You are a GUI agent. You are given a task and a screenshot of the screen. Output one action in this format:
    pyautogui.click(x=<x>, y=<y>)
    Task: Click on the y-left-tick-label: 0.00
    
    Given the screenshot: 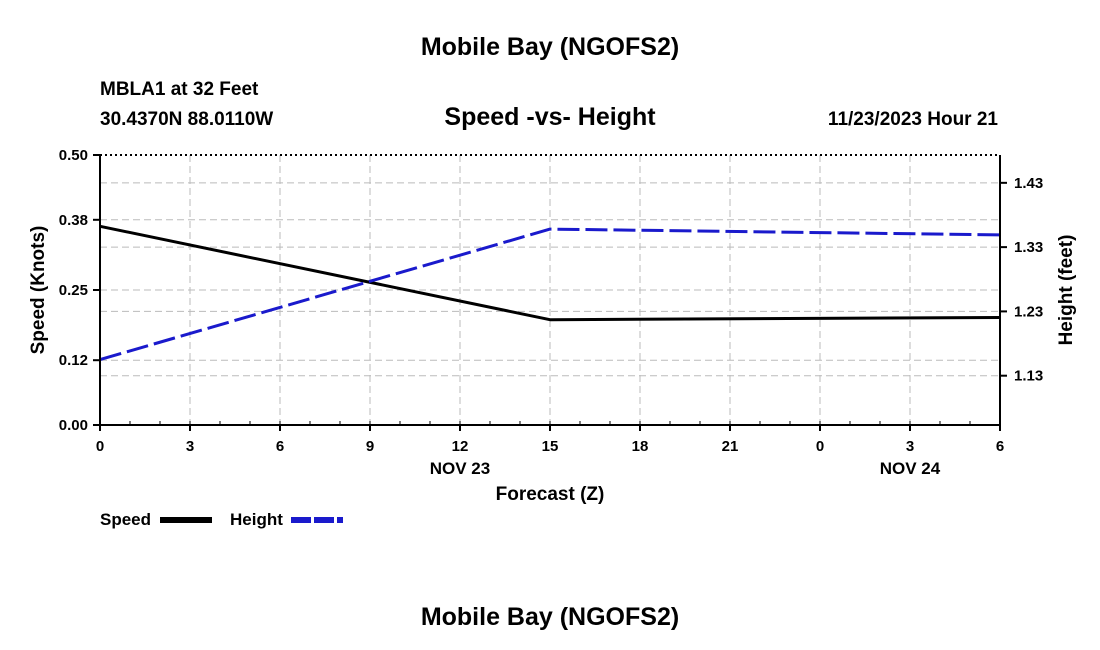 What is the action you would take?
    pyautogui.click(x=73, y=425)
    